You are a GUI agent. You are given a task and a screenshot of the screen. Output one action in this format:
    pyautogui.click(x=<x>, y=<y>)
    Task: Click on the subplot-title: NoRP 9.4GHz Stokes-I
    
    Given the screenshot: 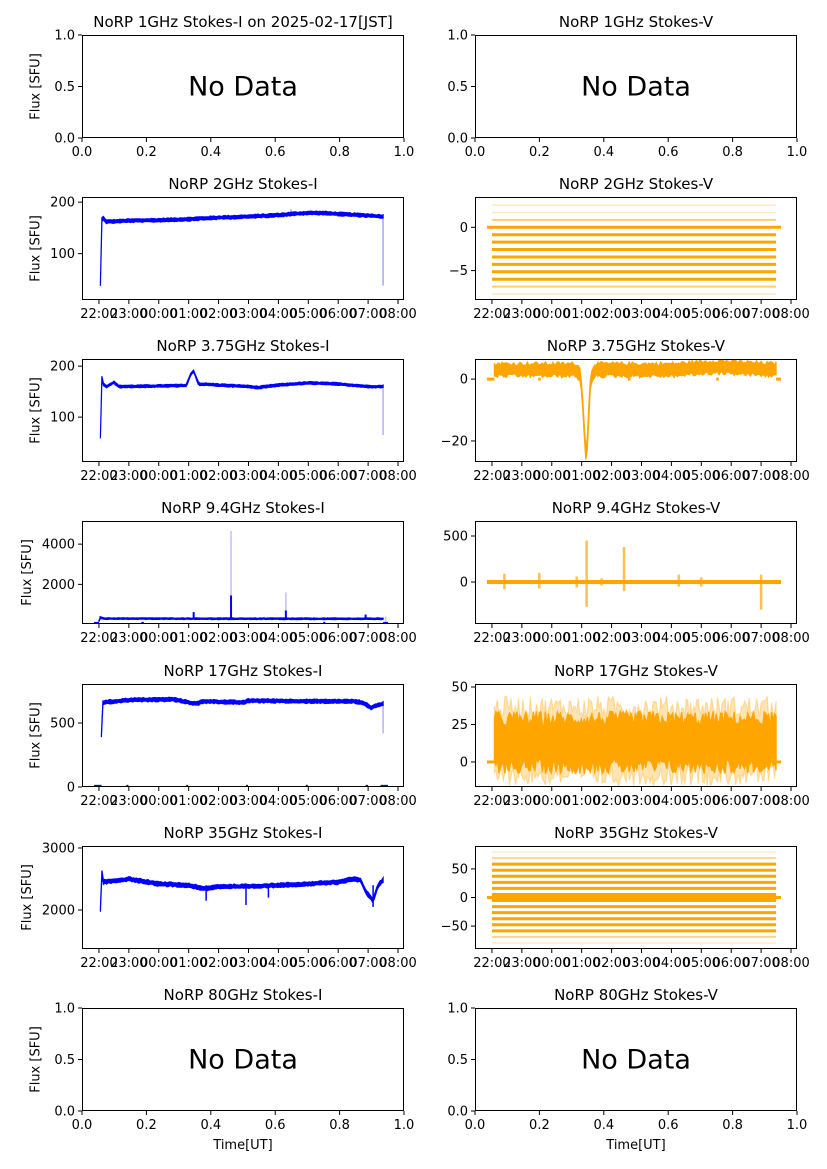 What is the action you would take?
    pyautogui.click(x=243, y=508)
    